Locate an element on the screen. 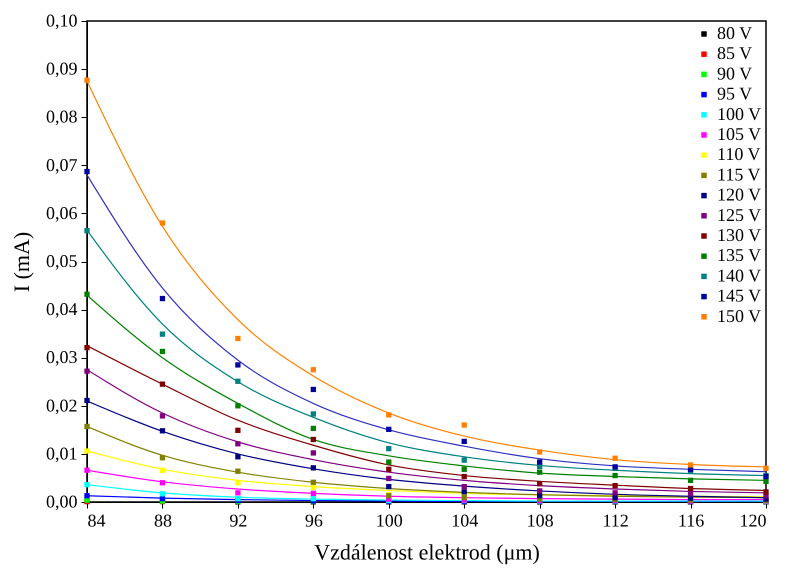  y-tick-label: 0,06 is located at coordinates (62, 212).